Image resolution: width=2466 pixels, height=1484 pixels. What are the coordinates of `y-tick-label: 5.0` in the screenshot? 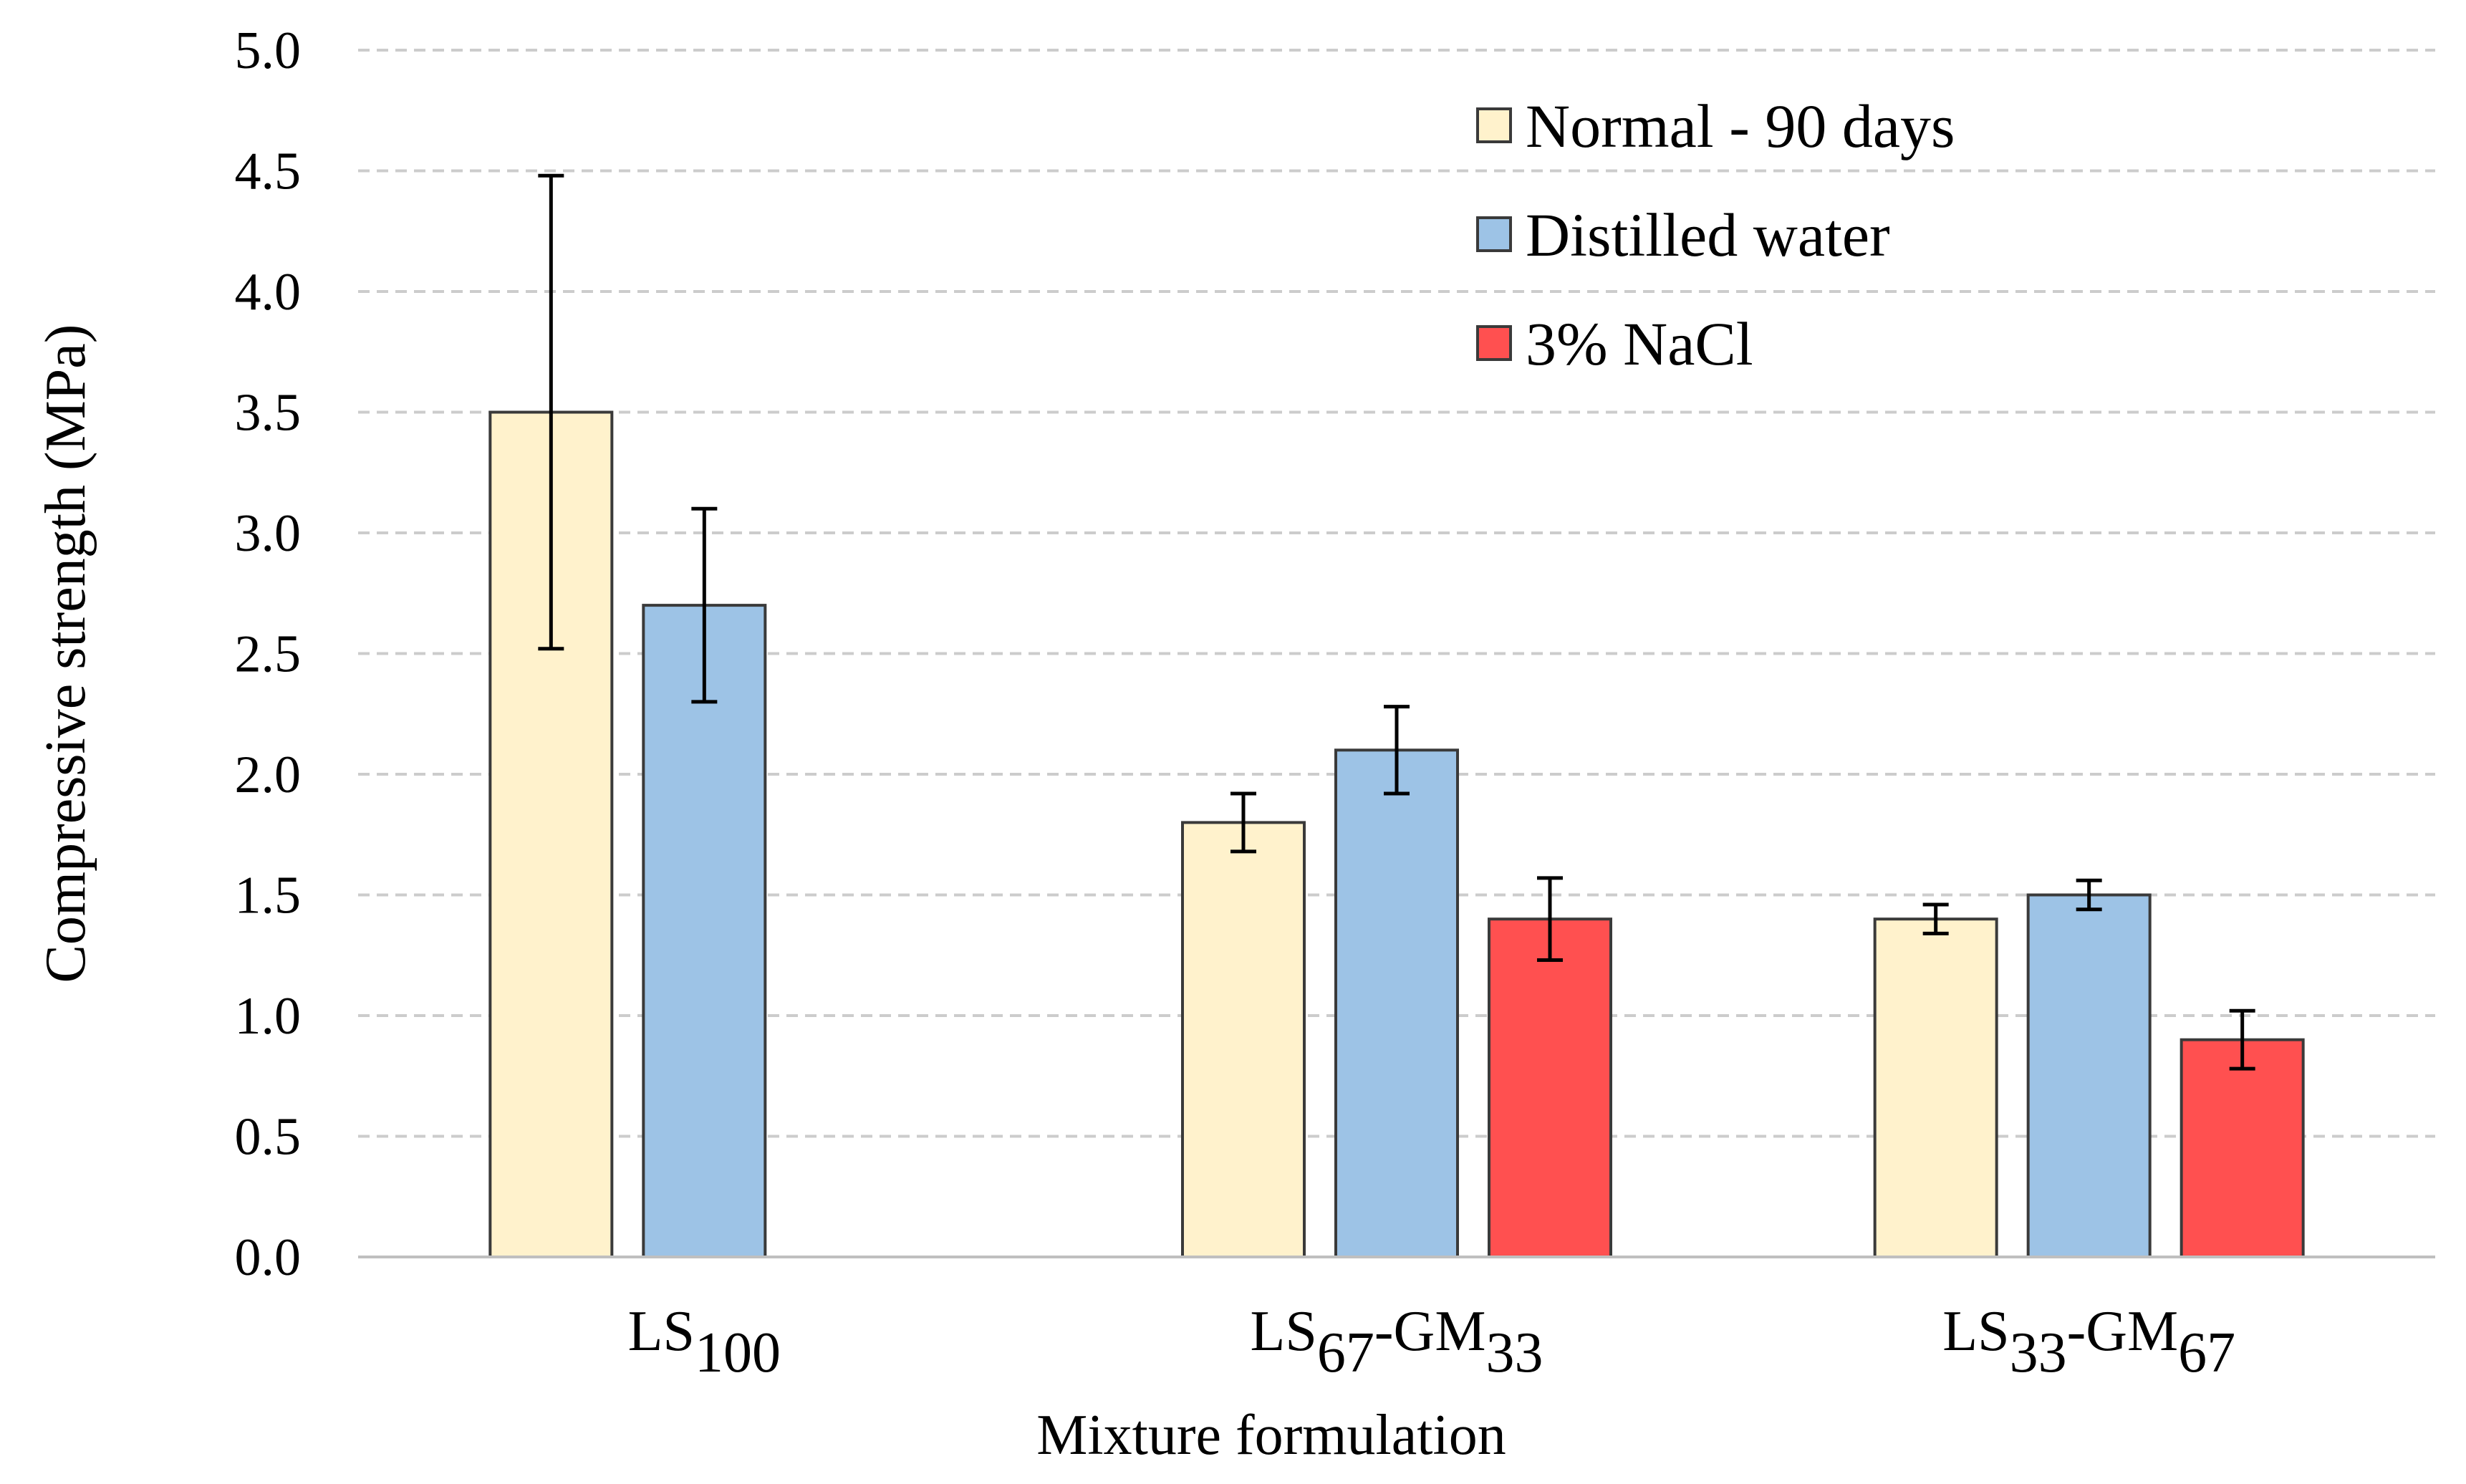 It's located at (268, 50).